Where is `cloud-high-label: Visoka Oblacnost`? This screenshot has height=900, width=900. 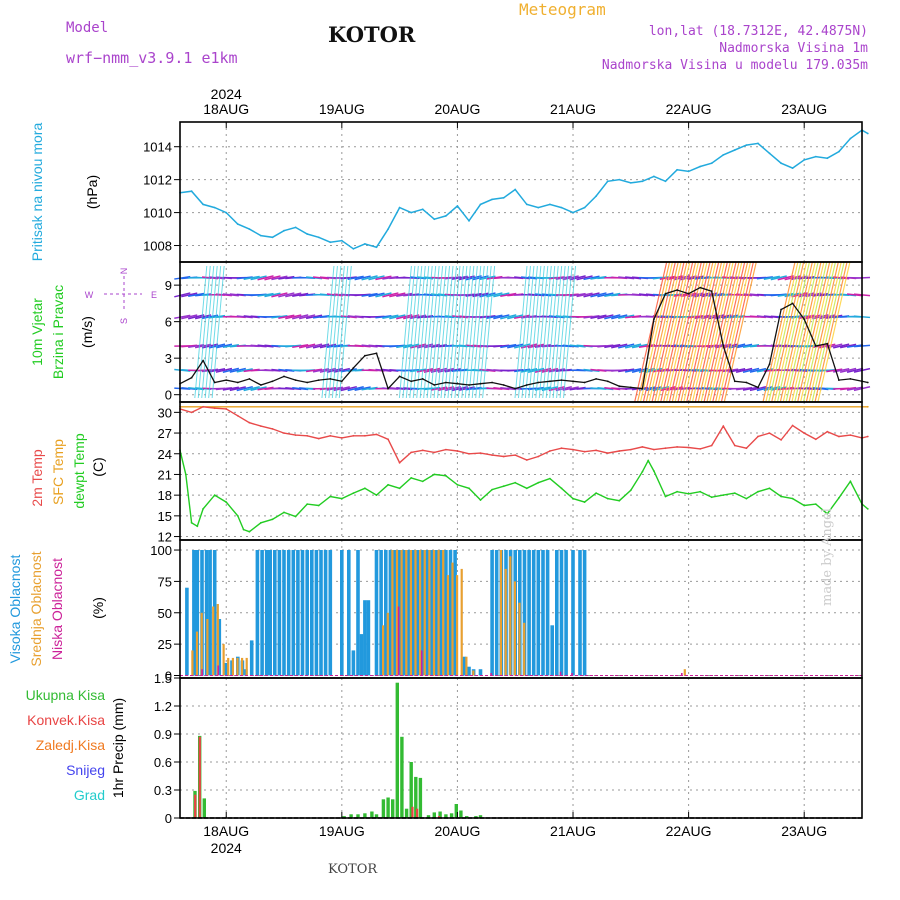
cloud-high-label: Visoka Oblacnost is located at coordinates (15, 609).